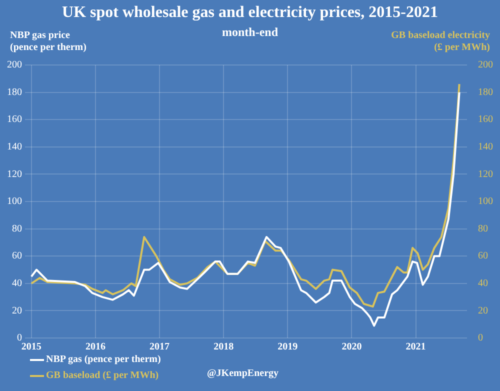  I want to click on y-tick-label: 40, so click(17, 284).